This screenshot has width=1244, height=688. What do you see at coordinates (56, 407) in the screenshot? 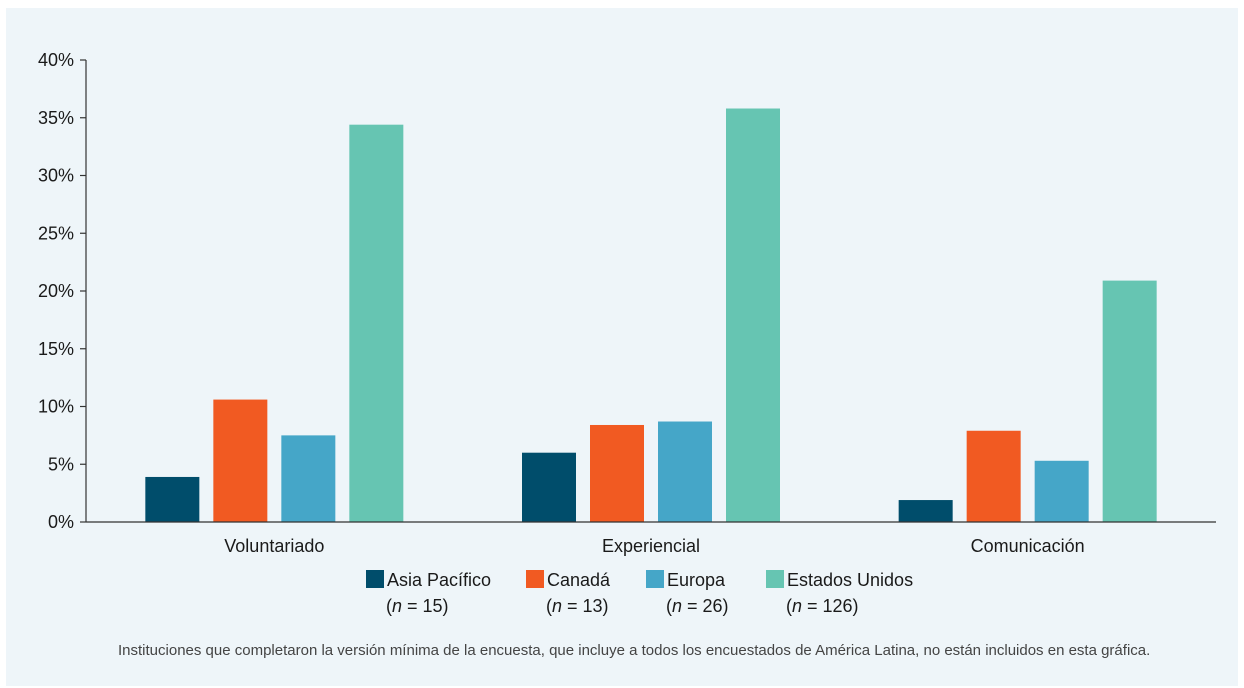
I see `y-tick-label: 10%` at bounding box center [56, 407].